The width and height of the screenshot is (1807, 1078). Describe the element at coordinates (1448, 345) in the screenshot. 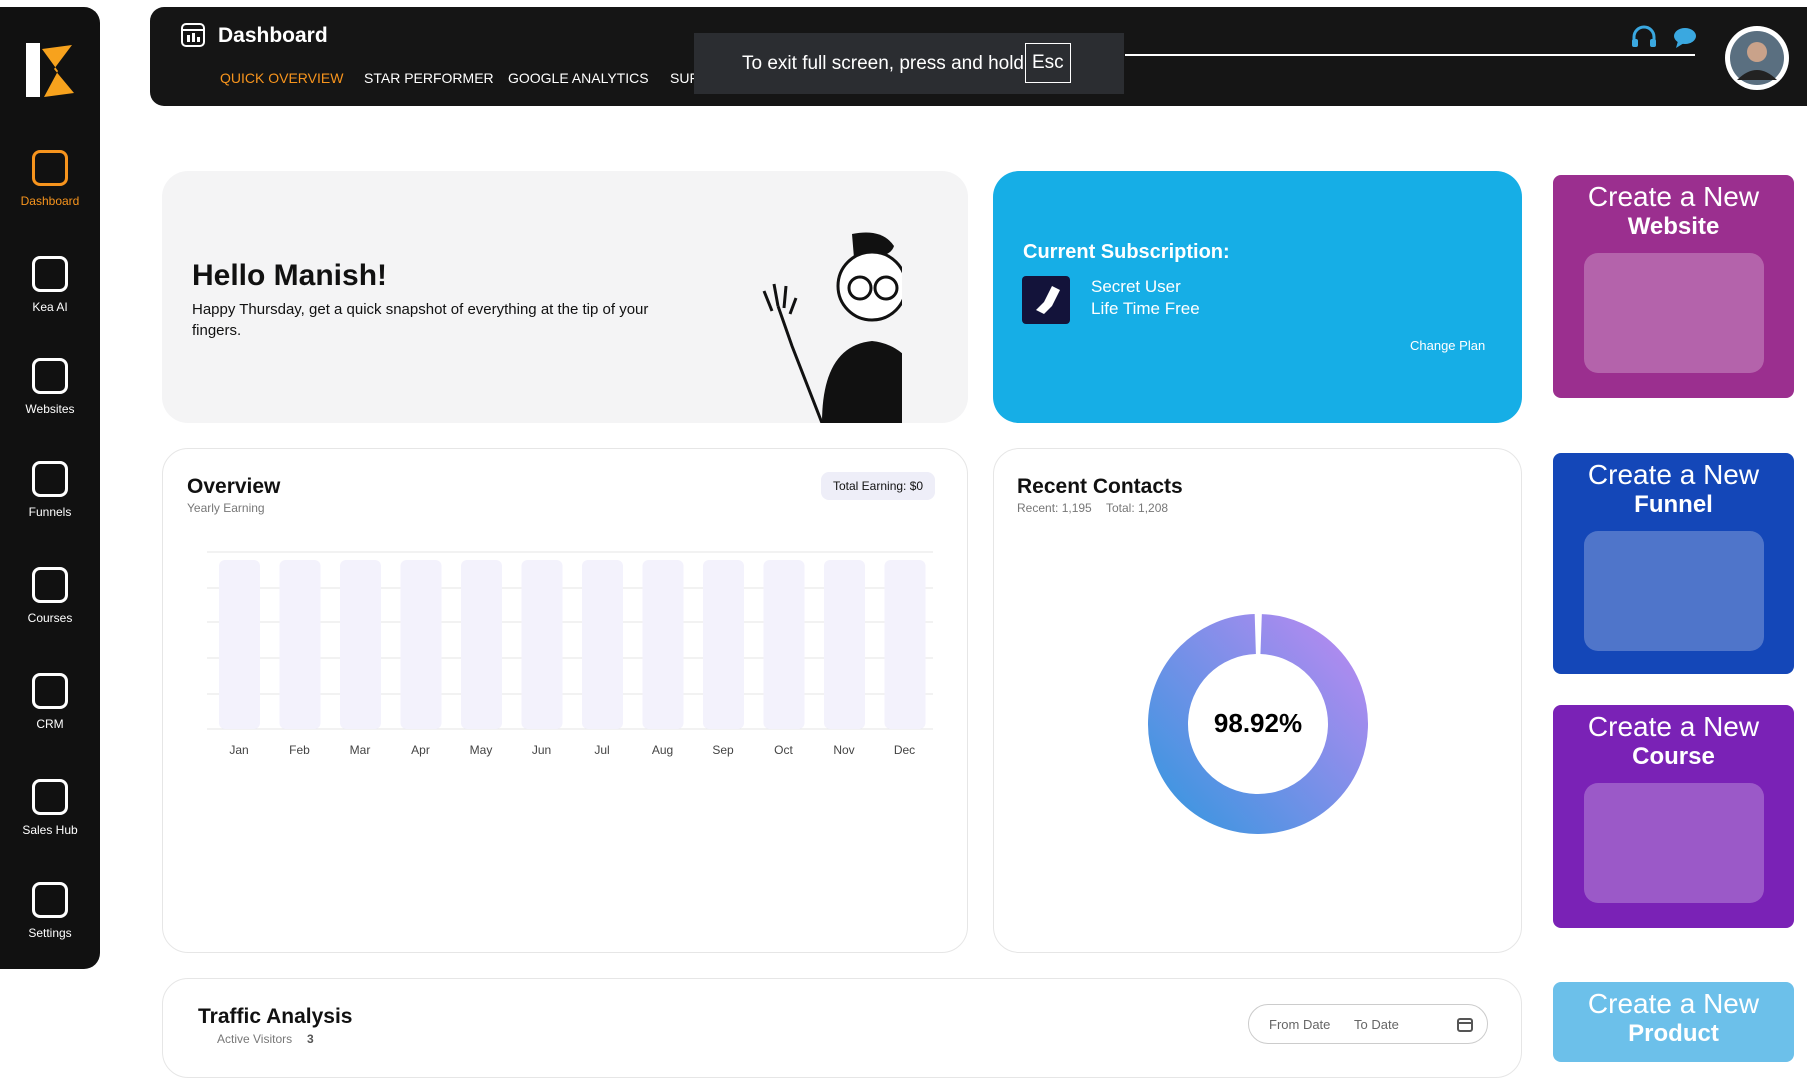

I see `change-plan-link: Change Plan` at that location.